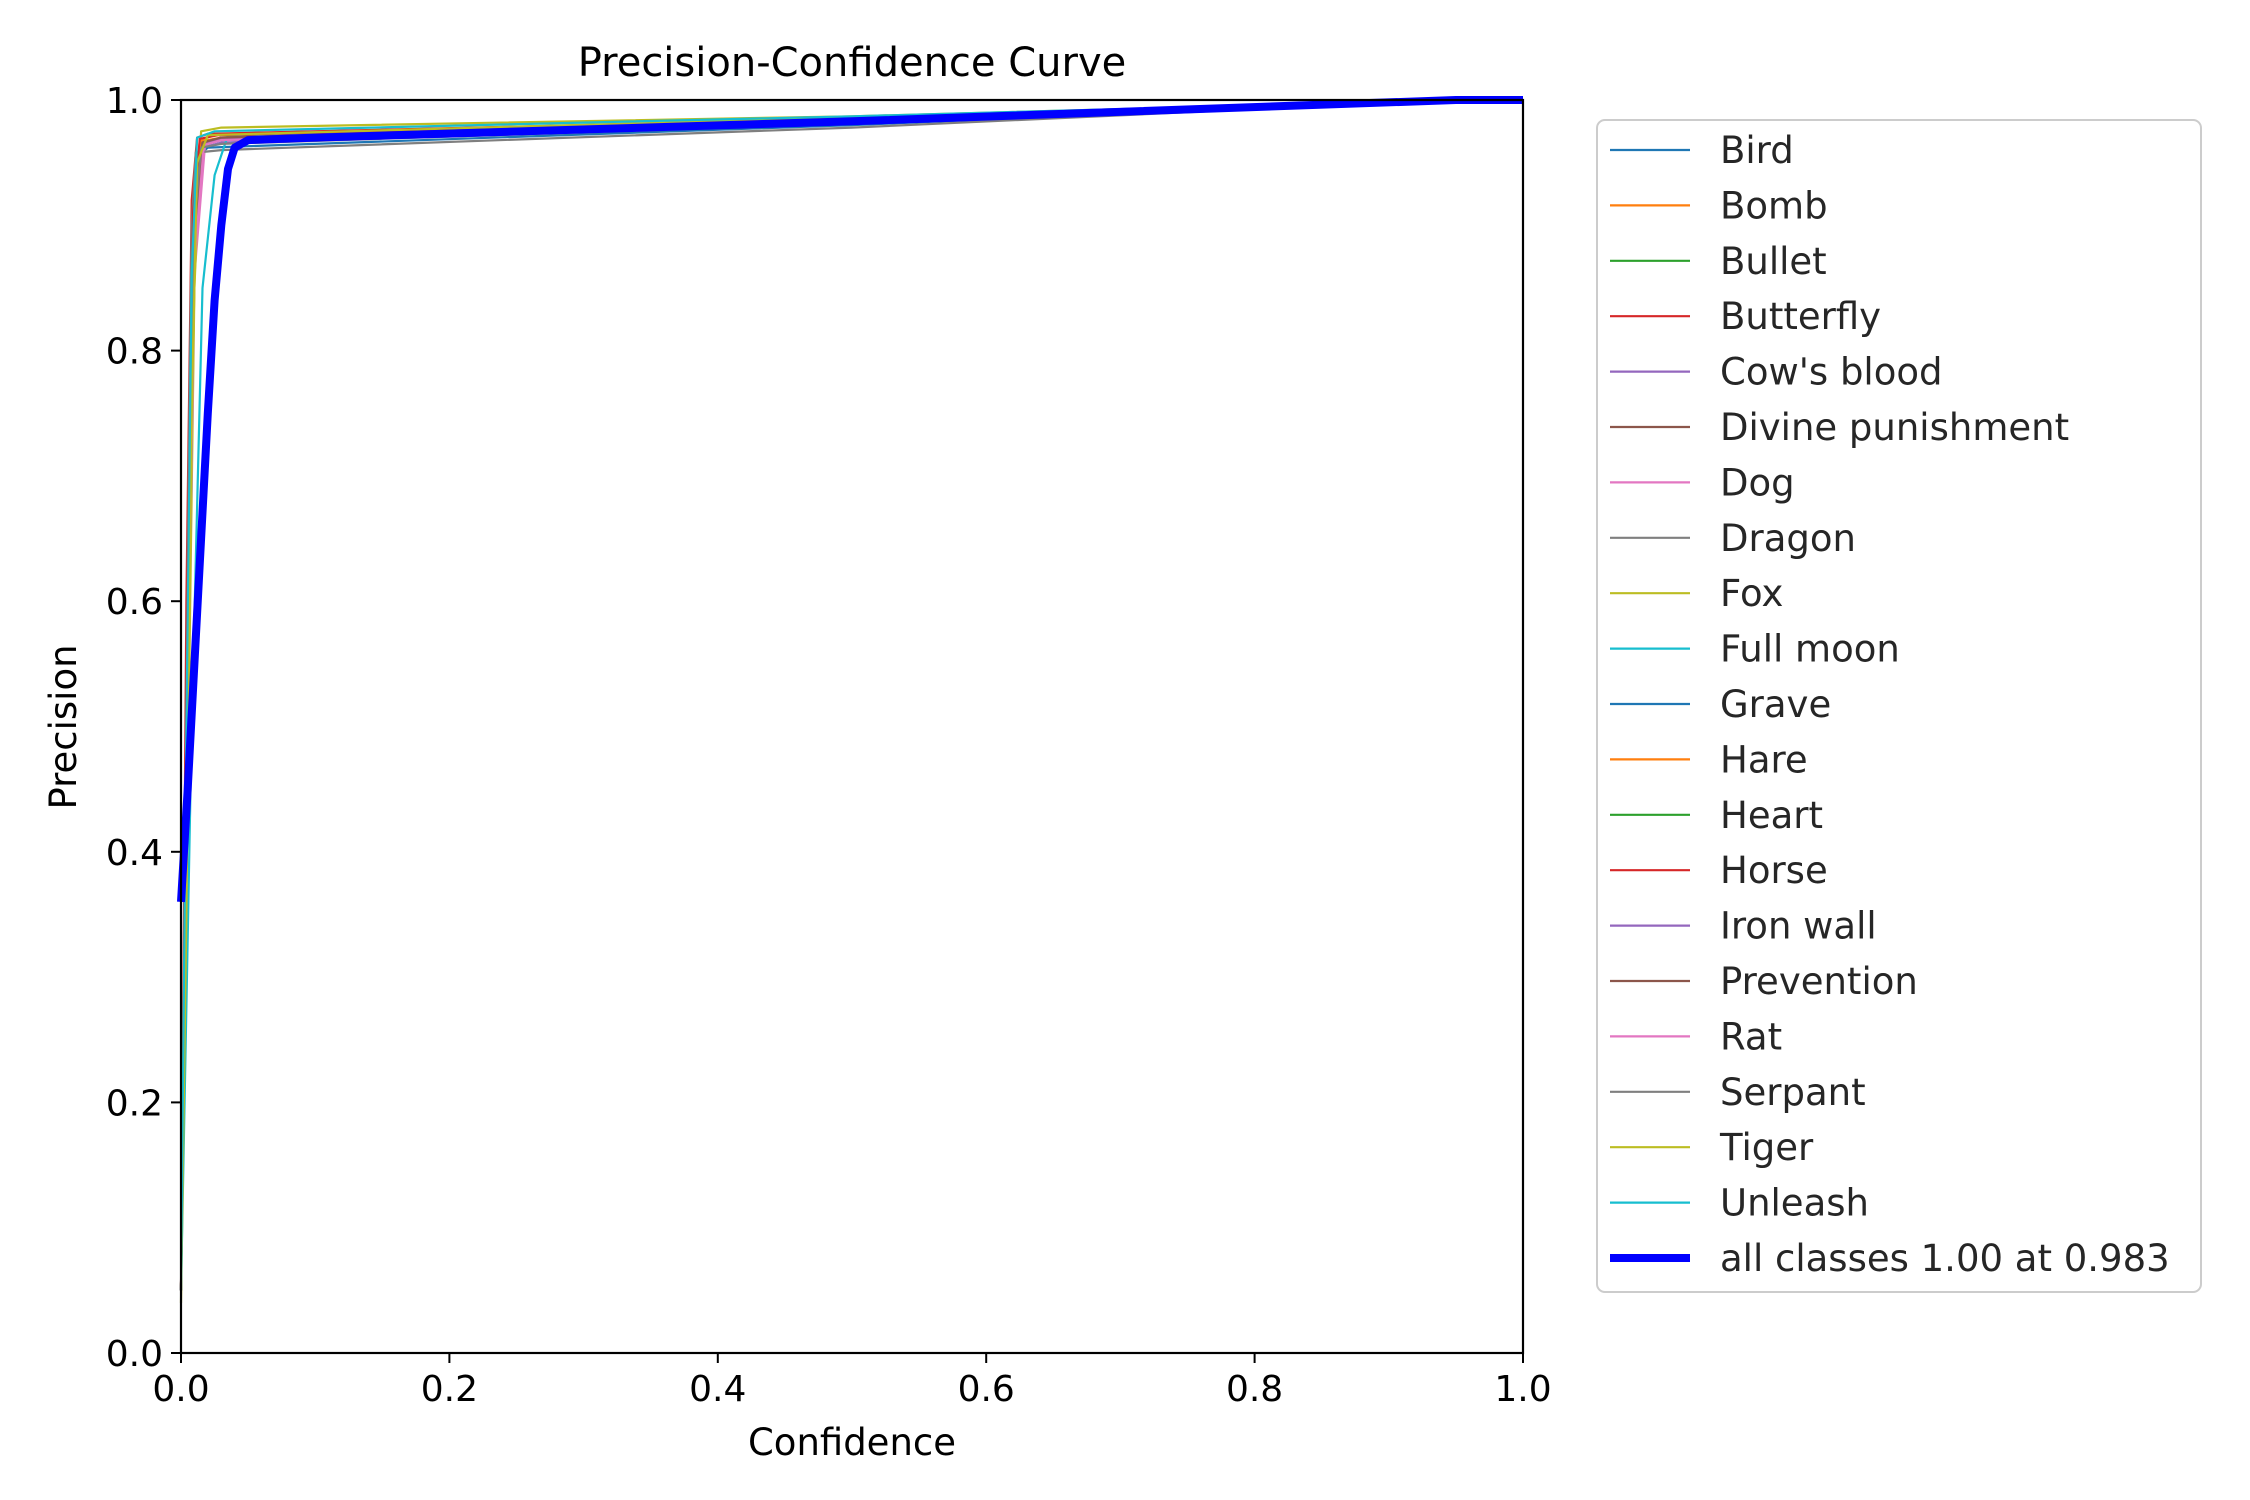 Image resolution: width=2250 pixels, height=1500 pixels. What do you see at coordinates (134, 602) in the screenshot?
I see `y-tick-label: 0.6` at bounding box center [134, 602].